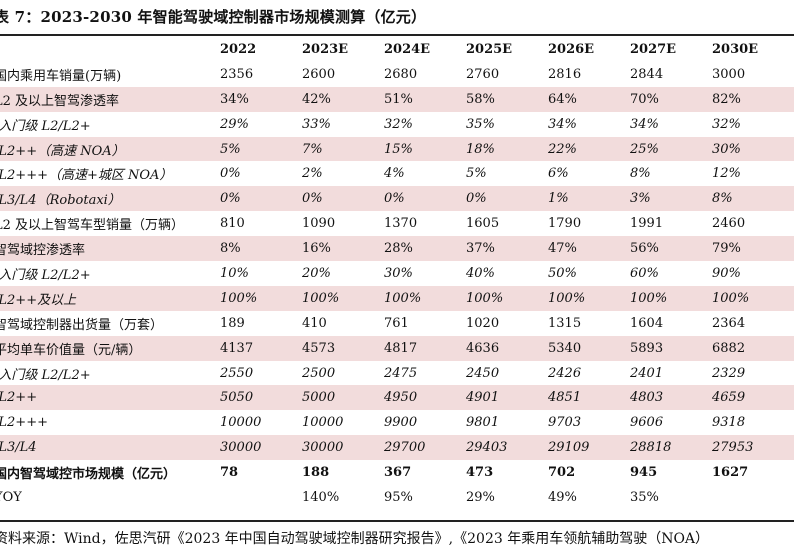  I want to click on value-cell: 1627, so click(730, 473).